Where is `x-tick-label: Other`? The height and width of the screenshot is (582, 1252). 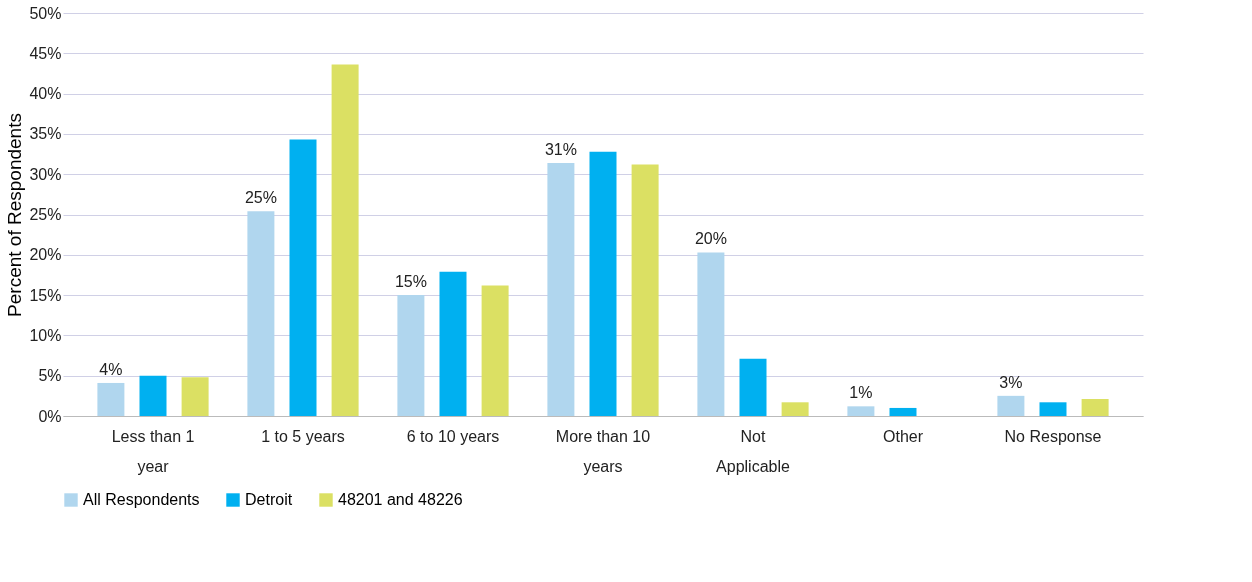
x-tick-label: Other is located at coordinates (903, 436).